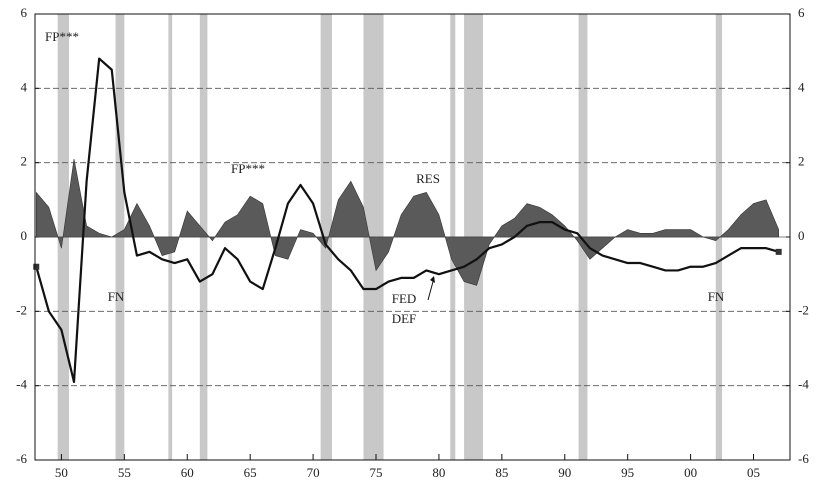 The image size is (819, 481). Describe the element at coordinates (438, 472) in the screenshot. I see `x-tick-label: 80` at that location.